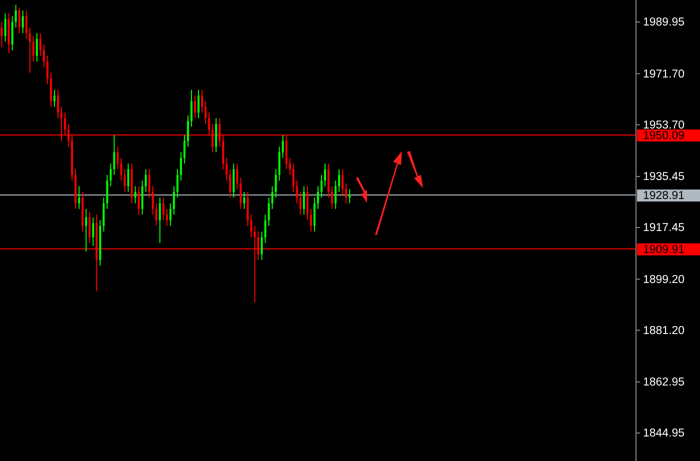 Image resolution: width=700 pixels, height=461 pixels. What do you see at coordinates (664, 196) in the screenshot?
I see `ref-line-label: 1928.91` at bounding box center [664, 196].